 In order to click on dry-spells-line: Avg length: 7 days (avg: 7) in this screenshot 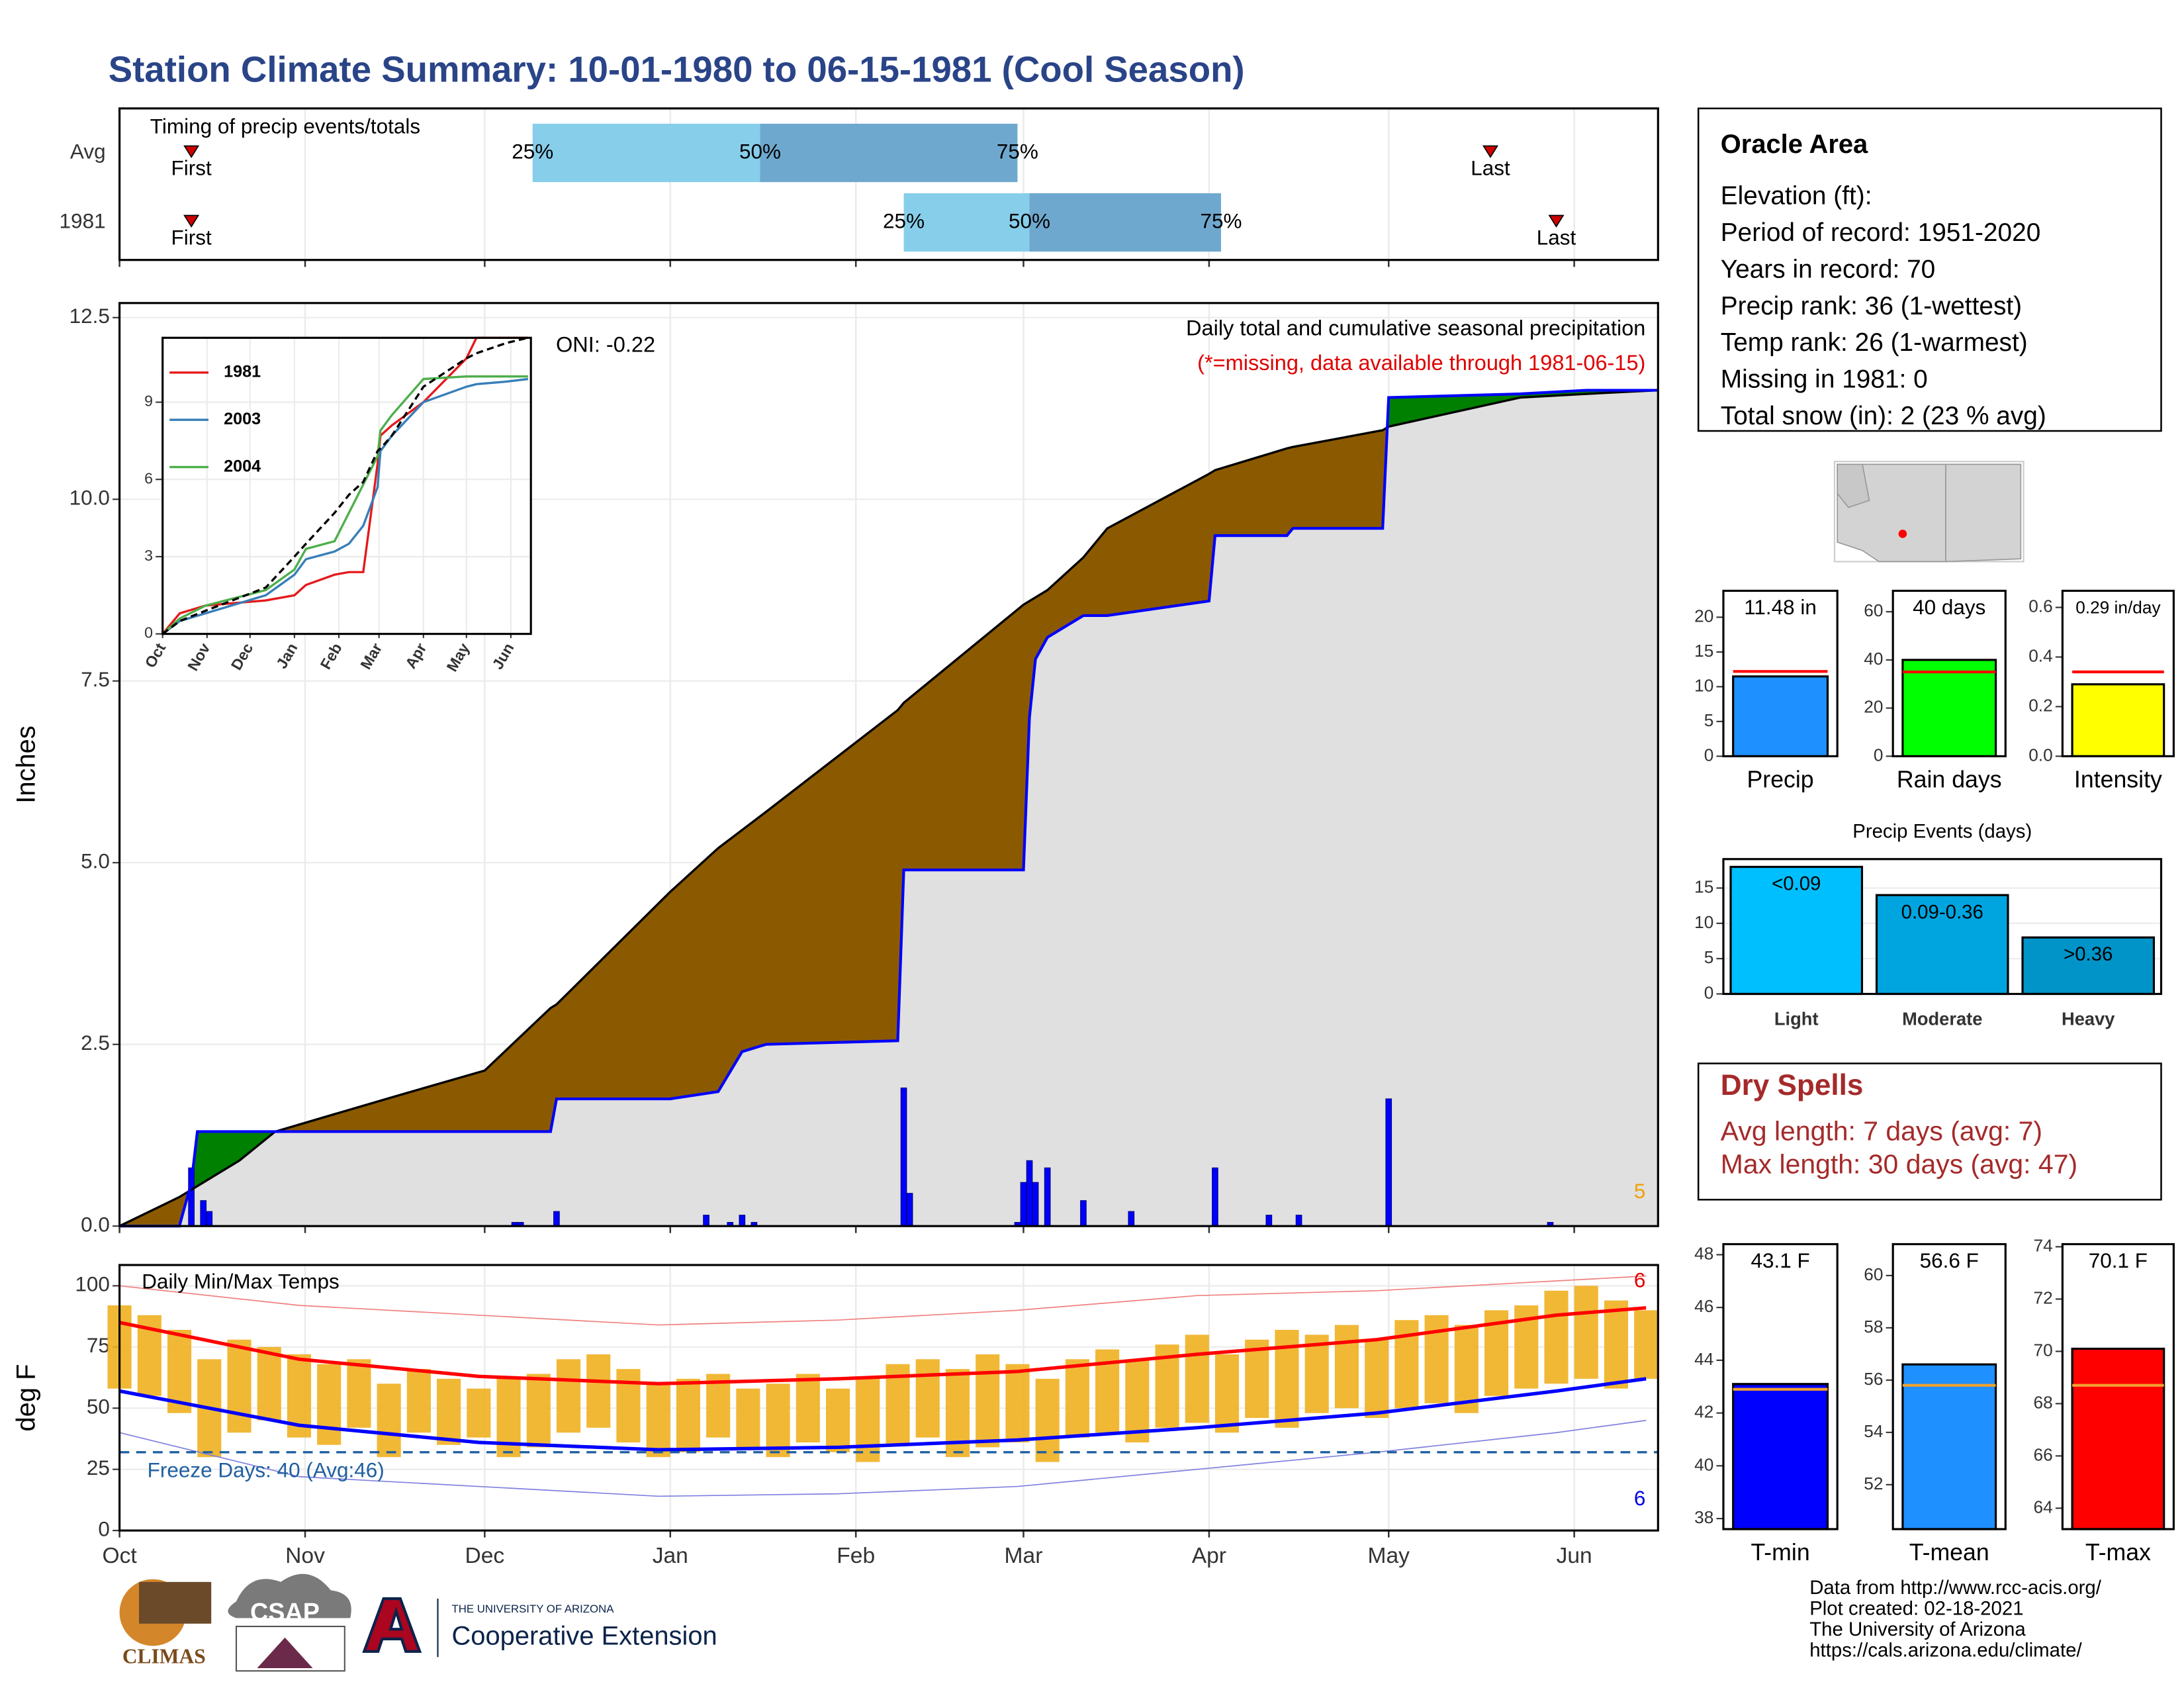, I will do `click(1881, 1130)`.